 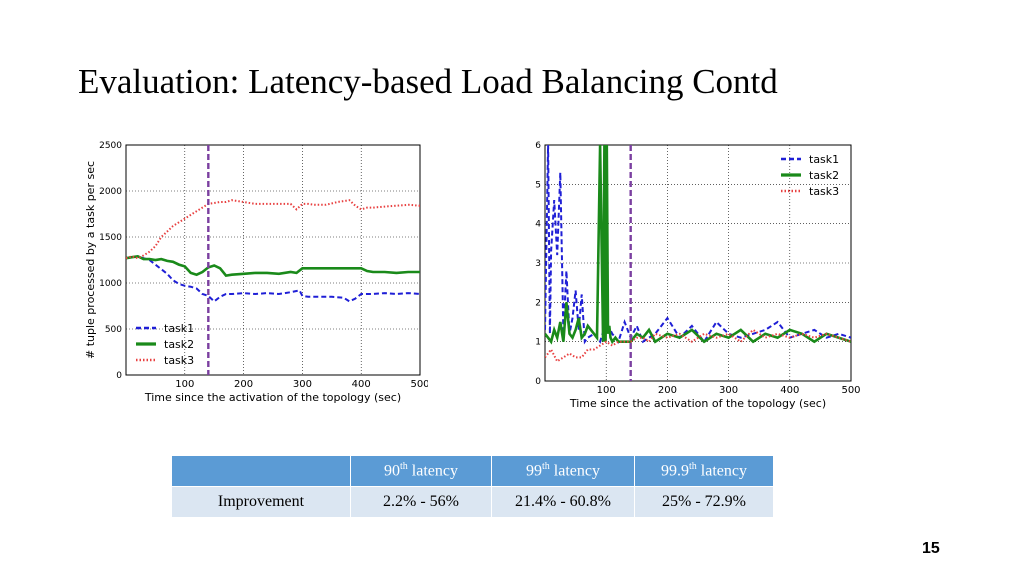 What do you see at coordinates (110, 192) in the screenshot?
I see `y-tick-label: 2000` at bounding box center [110, 192].